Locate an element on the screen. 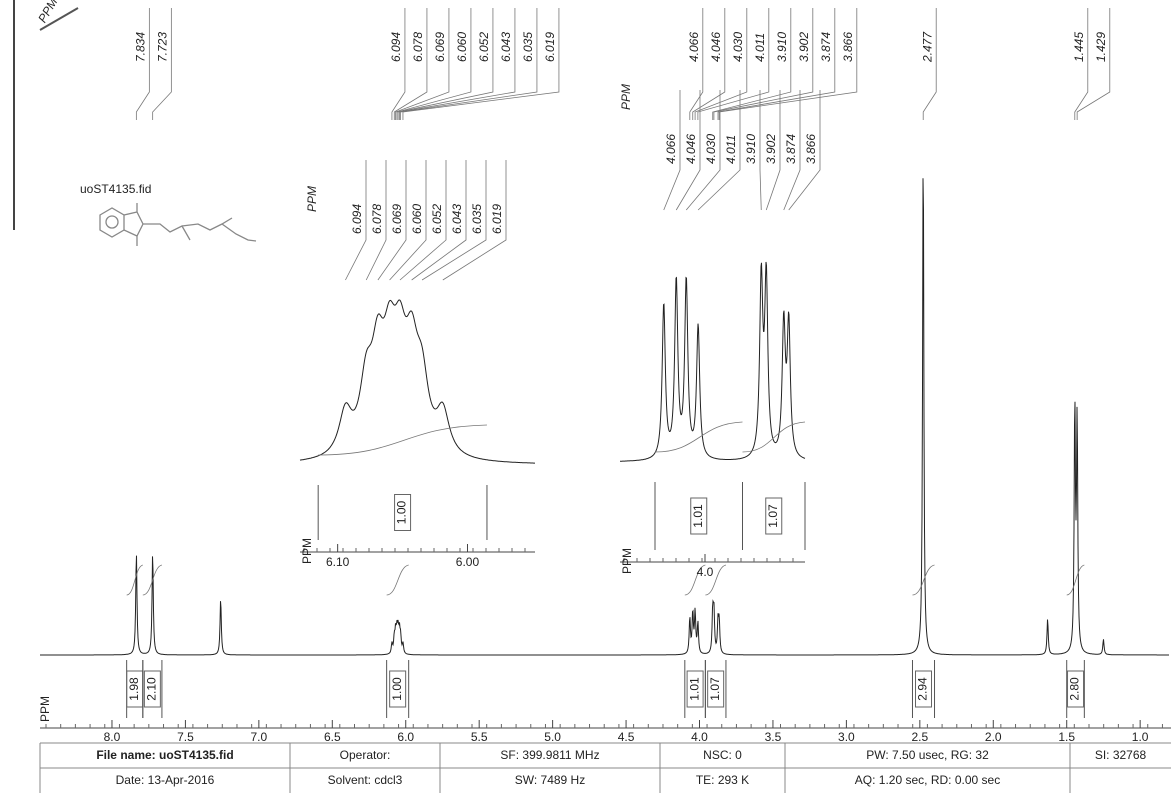 This screenshot has height=793, width=1171. inset-axis-unit: PPM is located at coordinates (627, 561).